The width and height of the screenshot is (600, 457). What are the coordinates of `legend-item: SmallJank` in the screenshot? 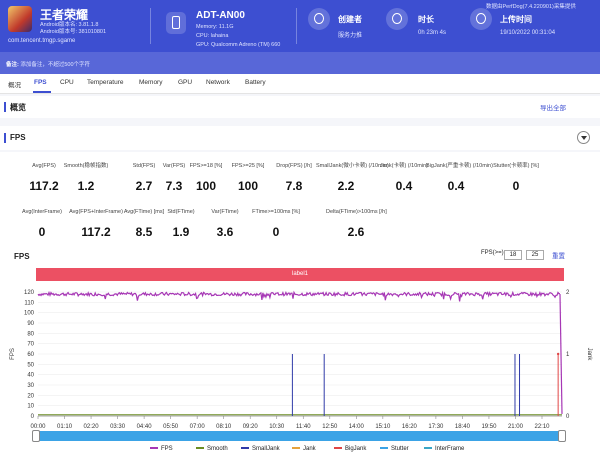 It's located at (260, 449).